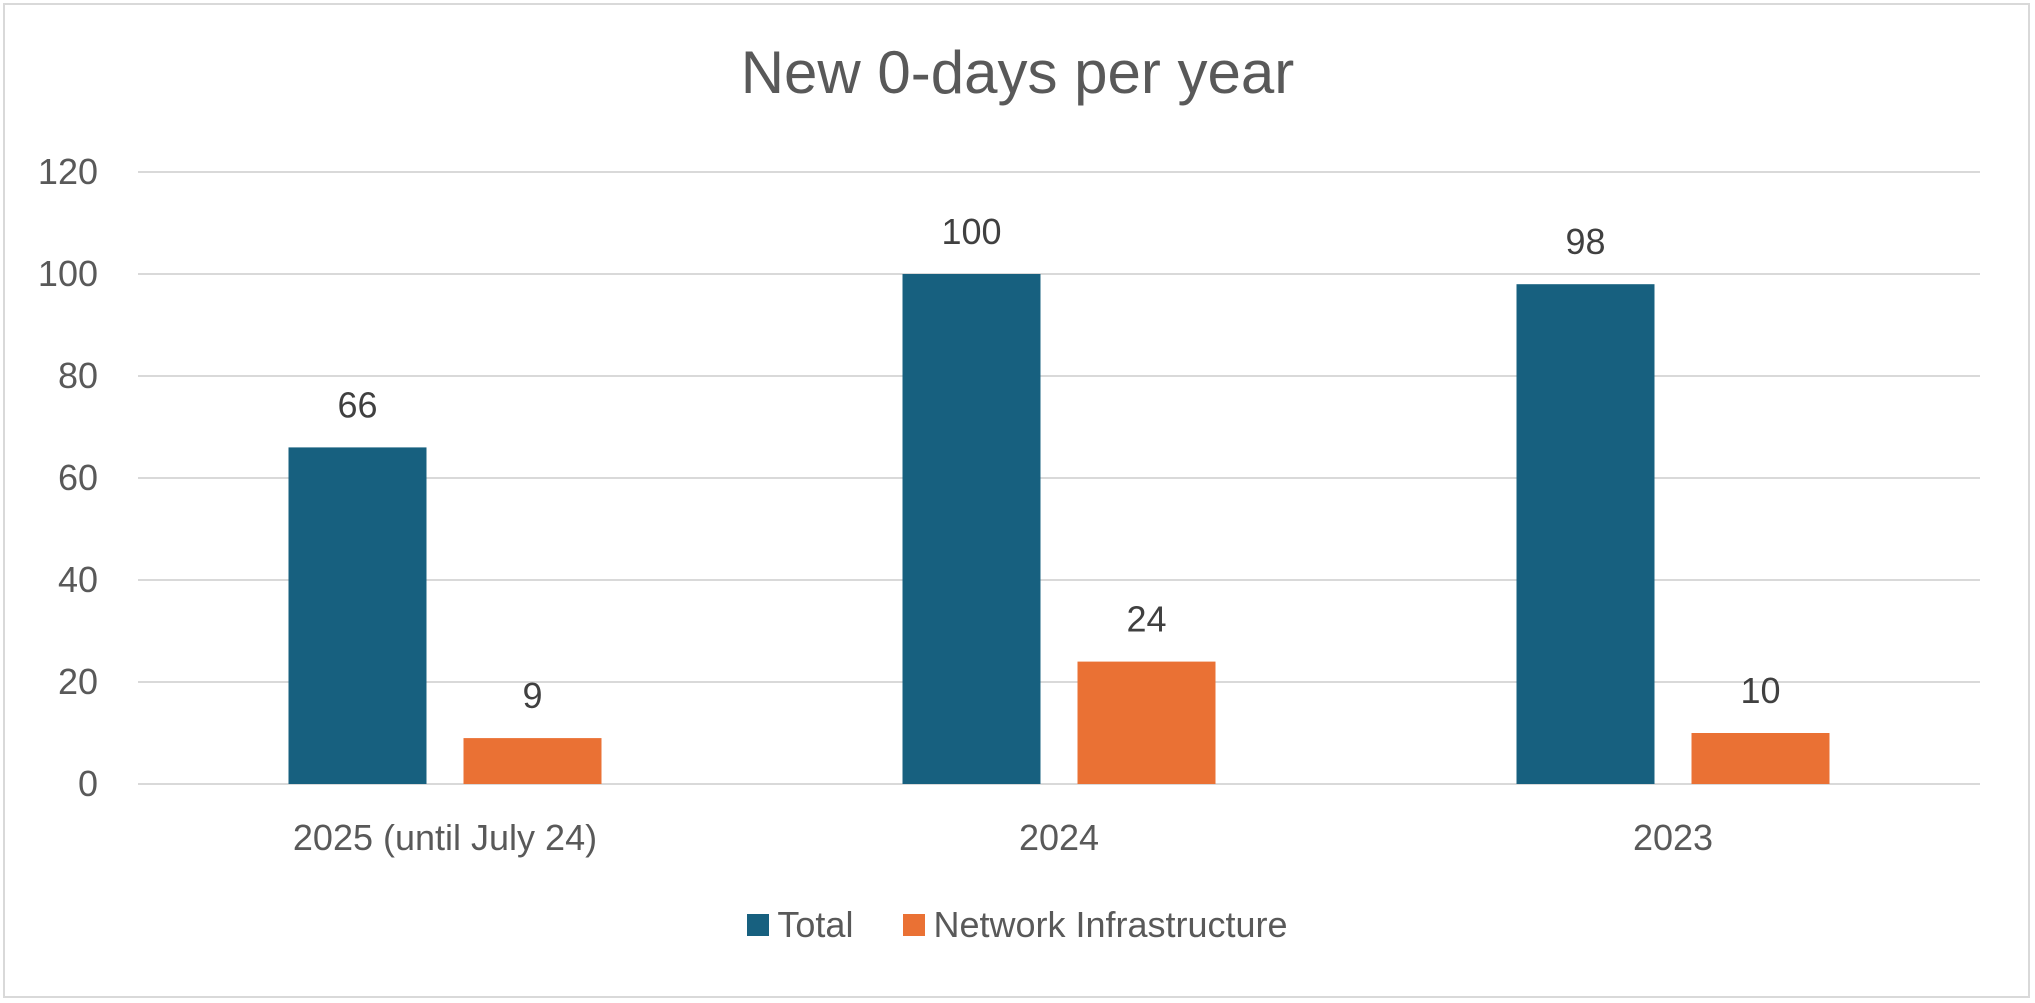  Describe the element at coordinates (1003, 837) in the screenshot. I see `x-axis-category-labels: 2025 (until July 24) 2024 2023` at that location.